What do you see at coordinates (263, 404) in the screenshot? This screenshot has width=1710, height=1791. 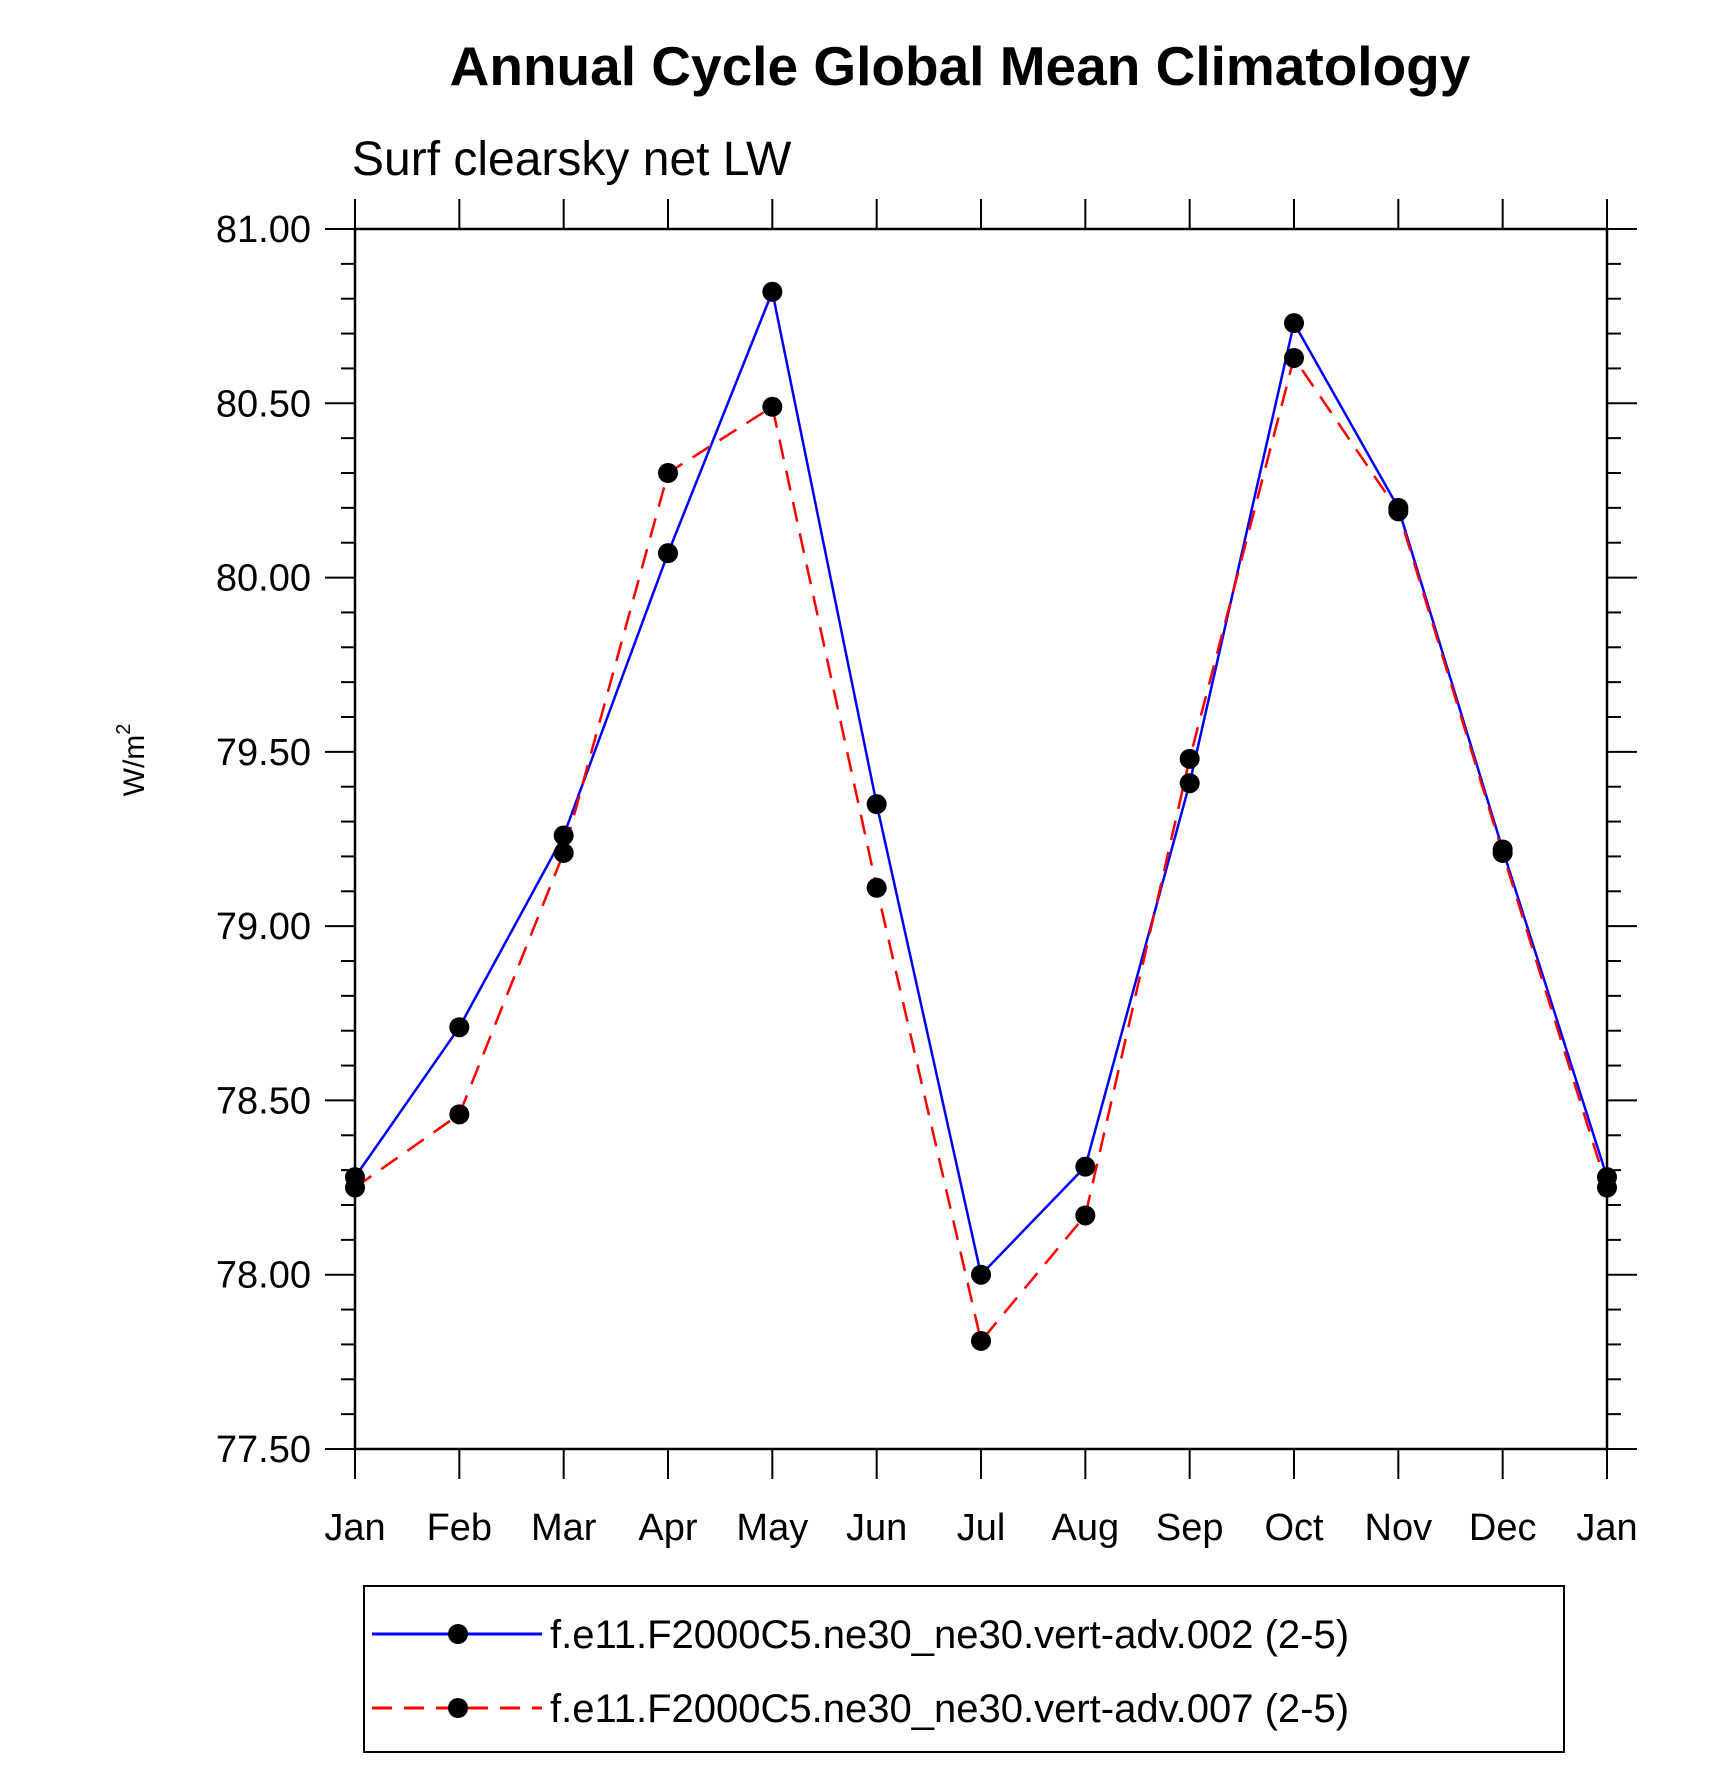 I see `y-tick-label: 80.50` at bounding box center [263, 404].